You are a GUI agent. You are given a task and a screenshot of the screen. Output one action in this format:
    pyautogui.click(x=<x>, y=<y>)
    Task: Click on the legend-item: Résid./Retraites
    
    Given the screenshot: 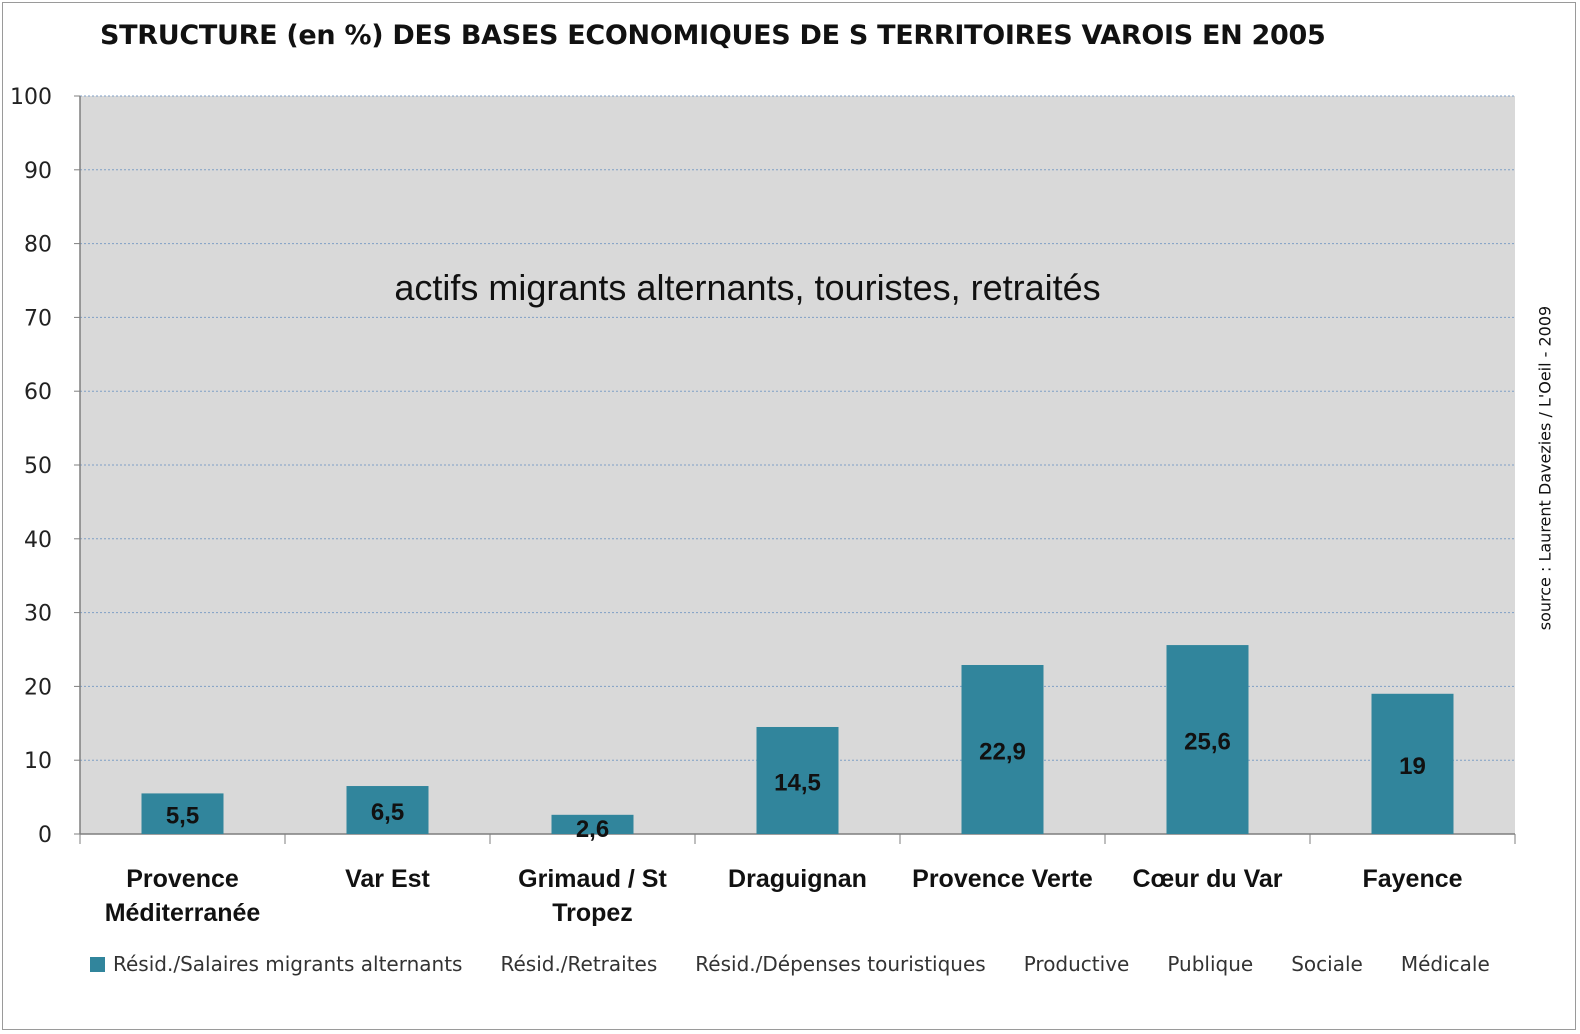 What is the action you would take?
    pyautogui.click(x=574, y=964)
    